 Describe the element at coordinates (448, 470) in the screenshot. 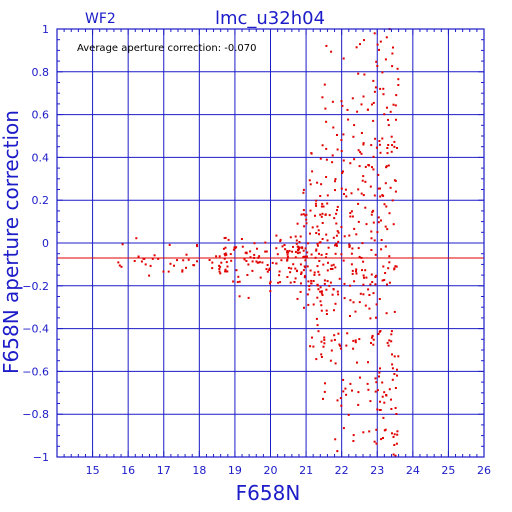

I see `x-tick-label: 25` at that location.